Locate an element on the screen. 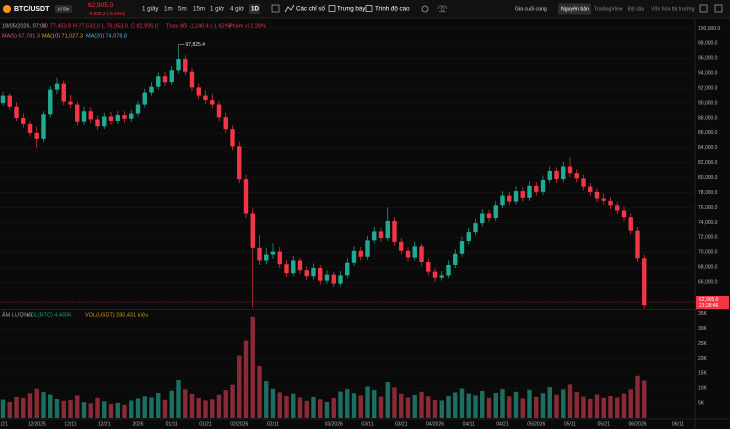  volume-tick-label: 5K is located at coordinates (701, 403).